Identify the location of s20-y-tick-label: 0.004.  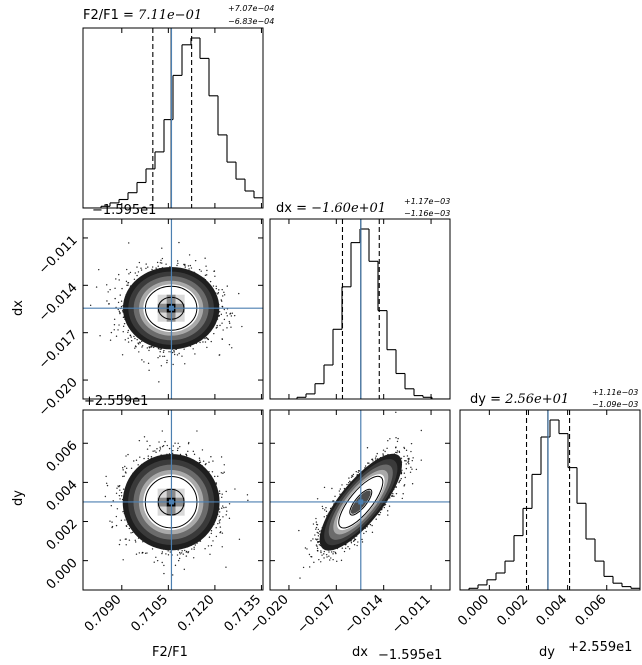
(62, 495).